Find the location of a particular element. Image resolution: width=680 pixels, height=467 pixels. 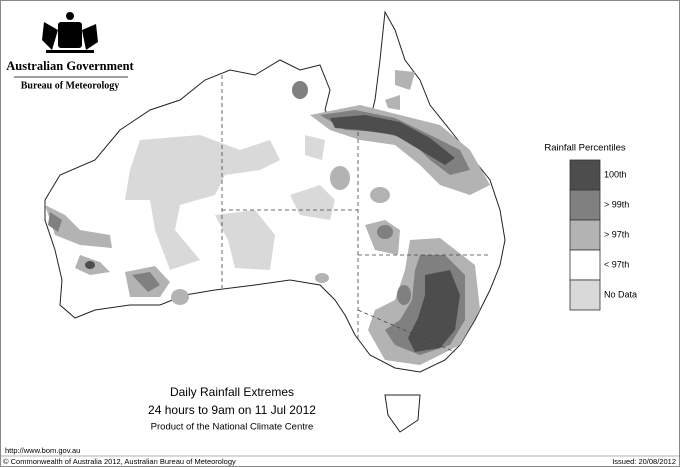

issued-date: Issued: 20/08/2012 is located at coordinates (644, 461).